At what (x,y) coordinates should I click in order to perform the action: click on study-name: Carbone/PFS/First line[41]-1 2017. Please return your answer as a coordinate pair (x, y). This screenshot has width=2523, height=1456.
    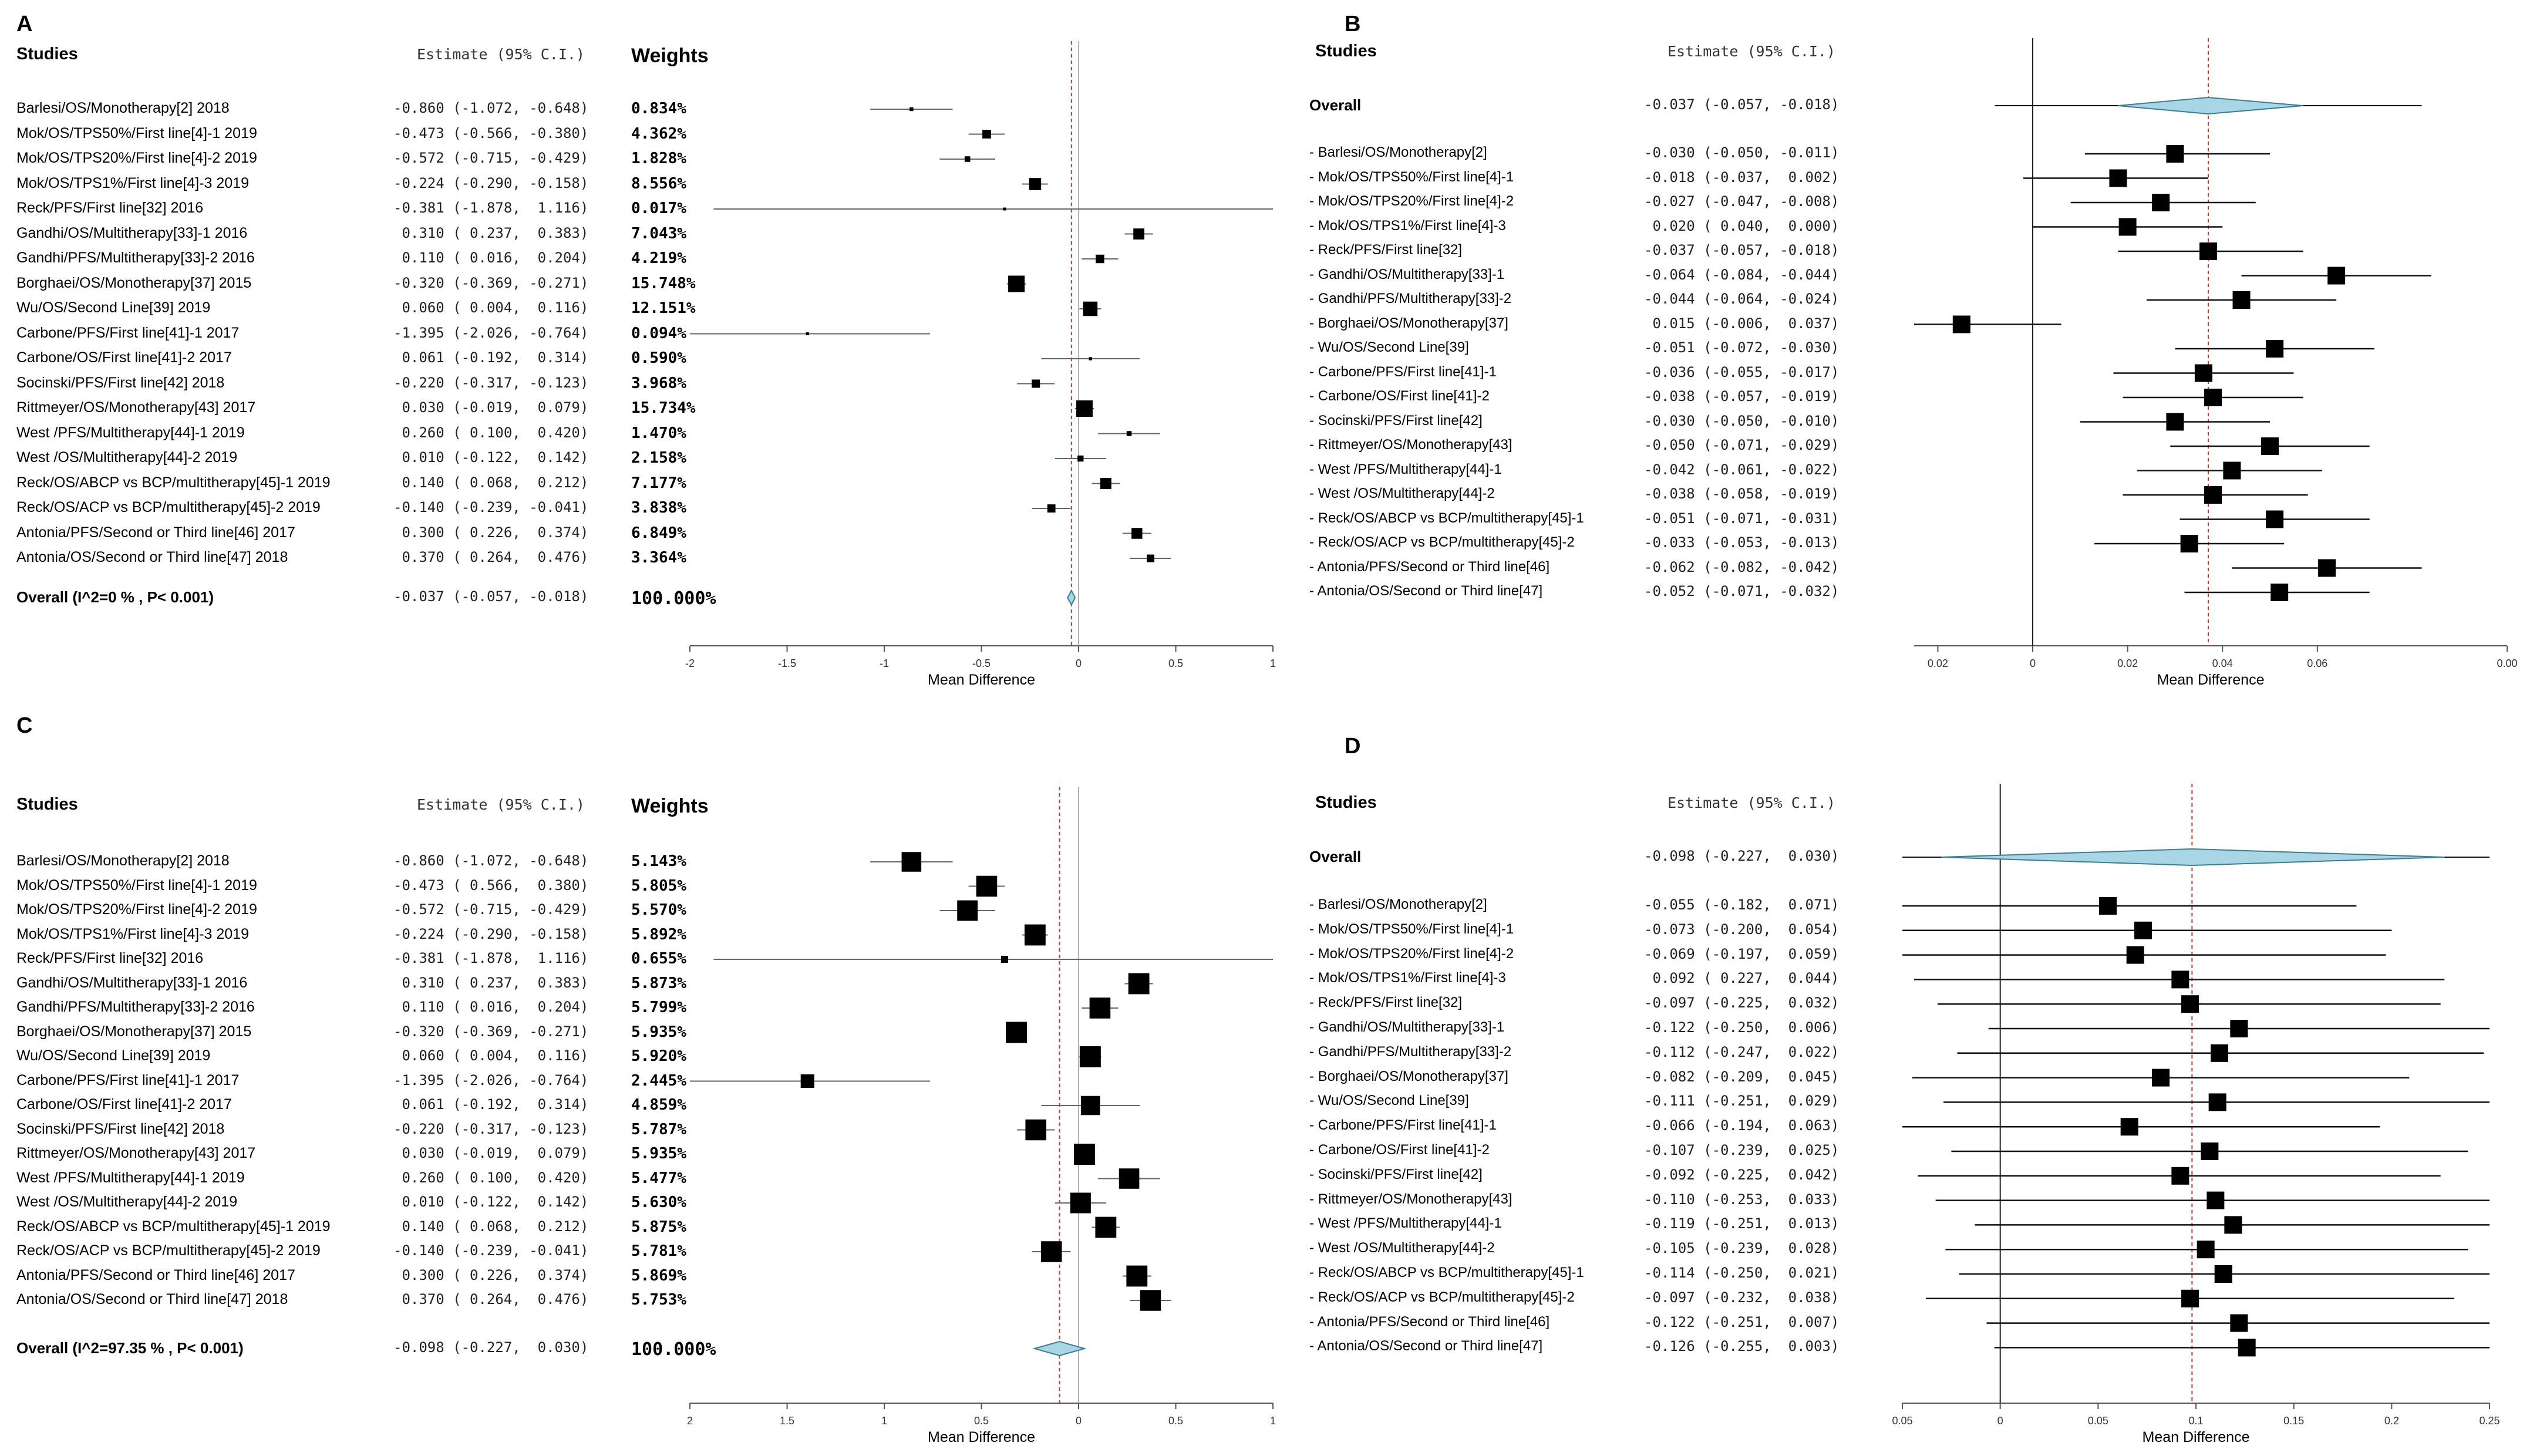
    Looking at the image, I should click on (128, 332).